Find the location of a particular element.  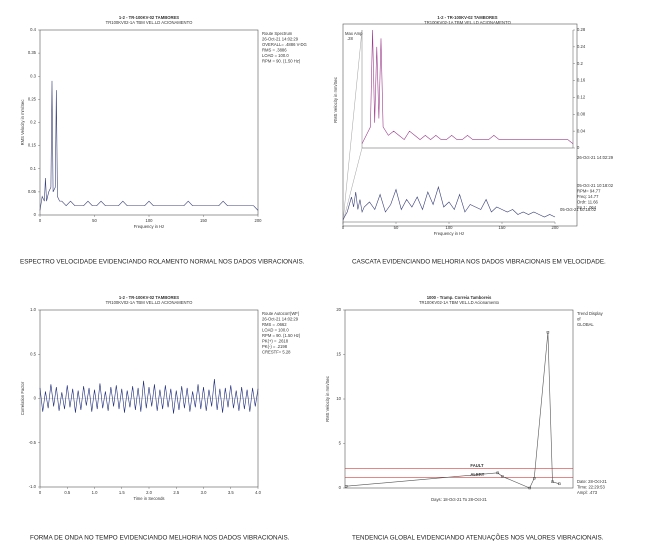

x-axis-label: Days: 18-Oct-21 To 28-Oct-21 is located at coordinates (459, 499).